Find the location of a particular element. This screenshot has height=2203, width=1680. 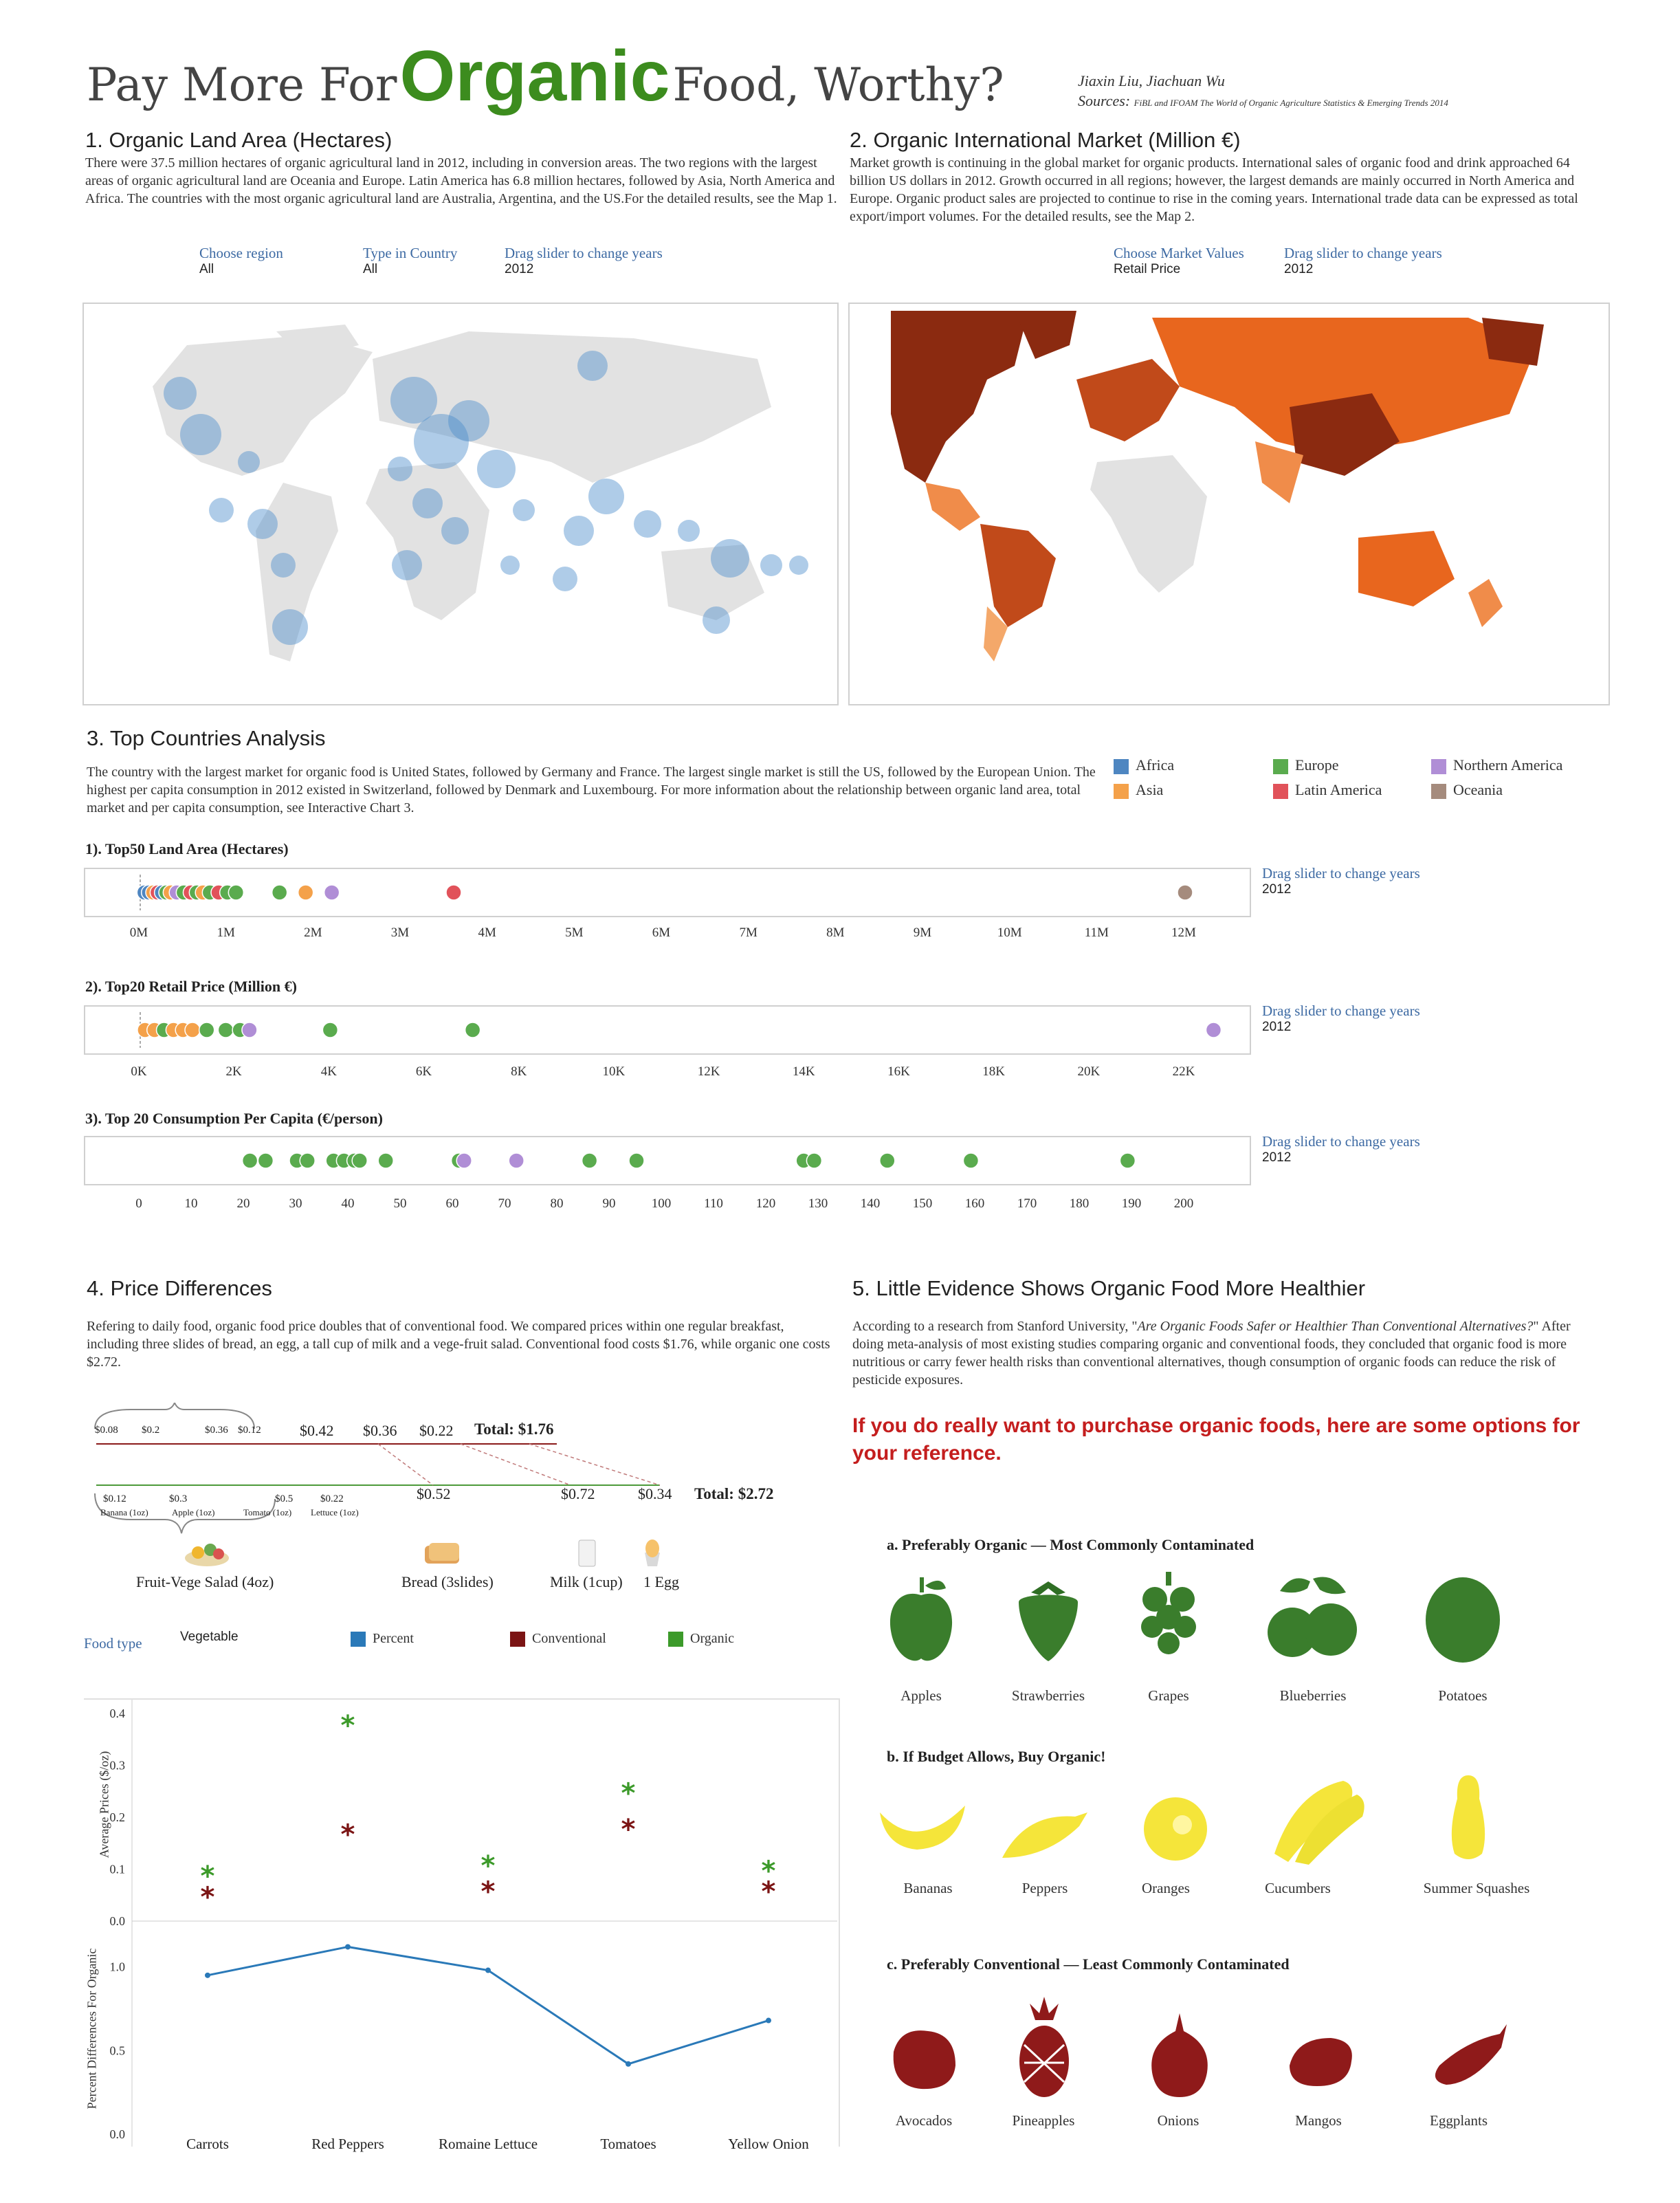

country-control: Type in Country All is located at coordinates (410, 261).